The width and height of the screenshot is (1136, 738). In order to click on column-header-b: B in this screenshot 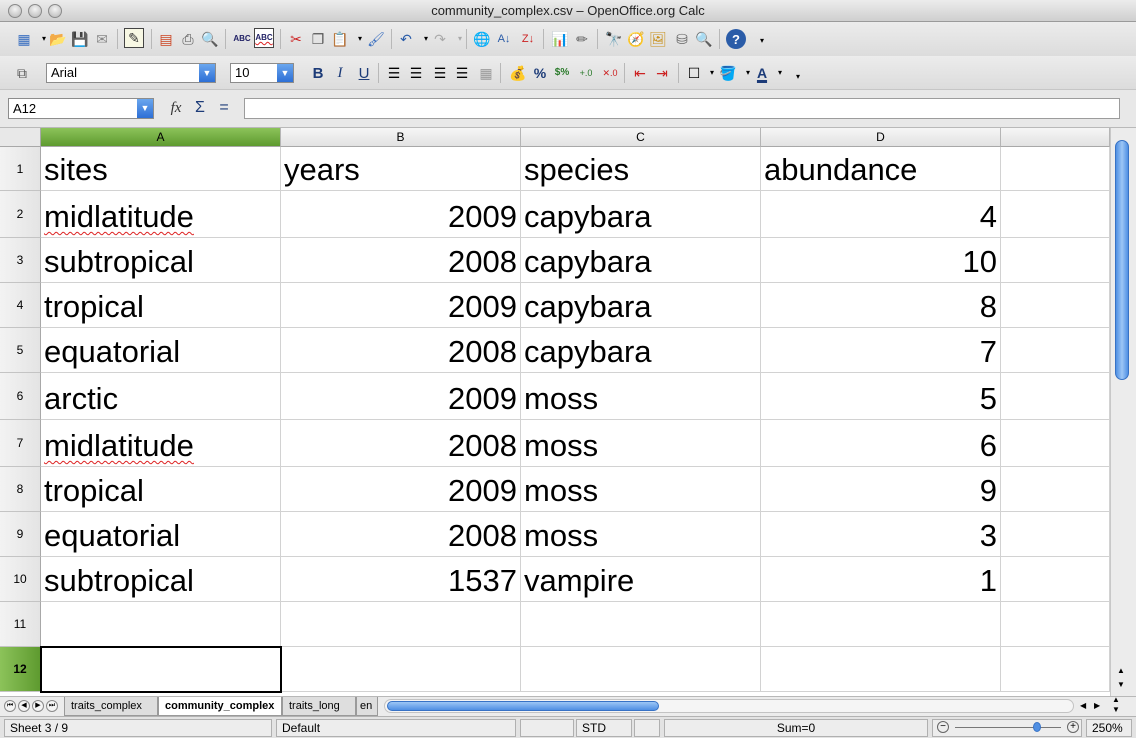, I will do `click(401, 137)`.